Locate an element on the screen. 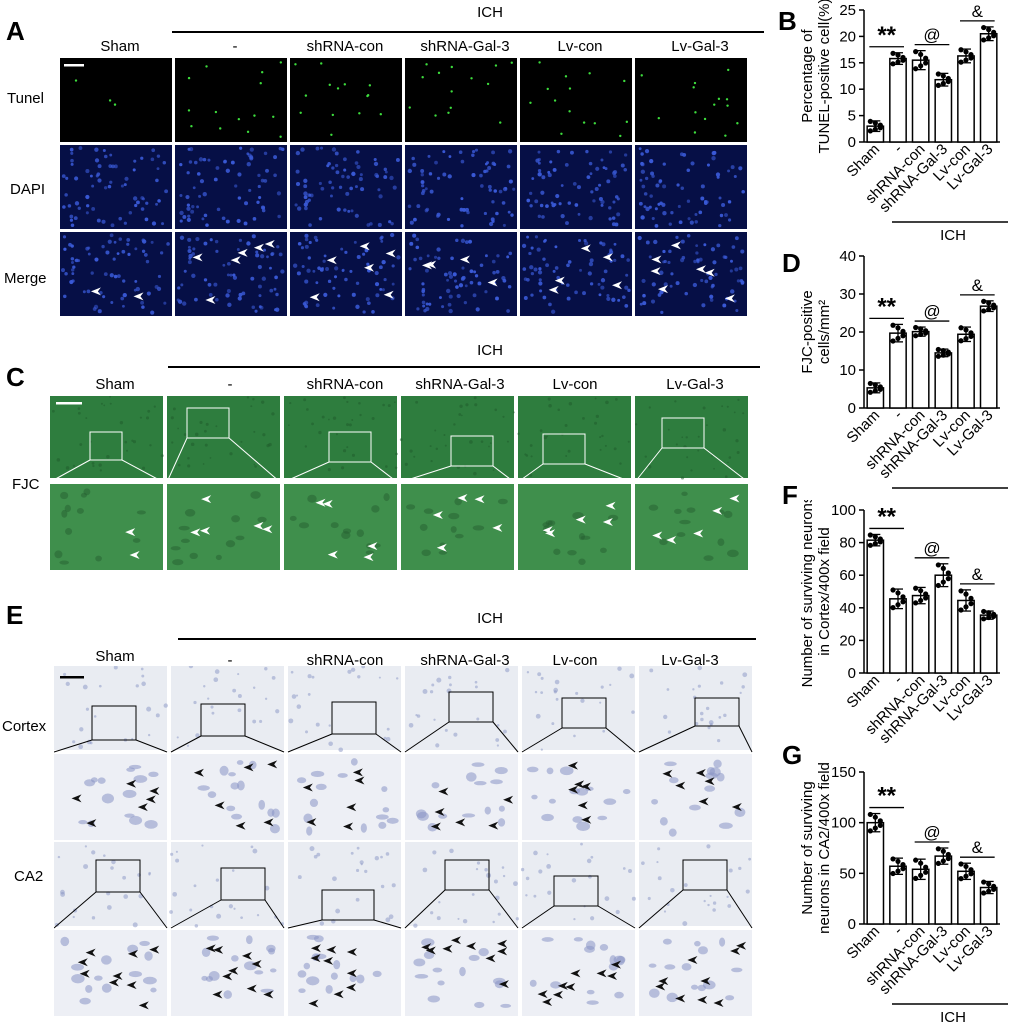 The width and height of the screenshot is (1020, 1025). panel-letter-g: G is located at coordinates (792, 755).